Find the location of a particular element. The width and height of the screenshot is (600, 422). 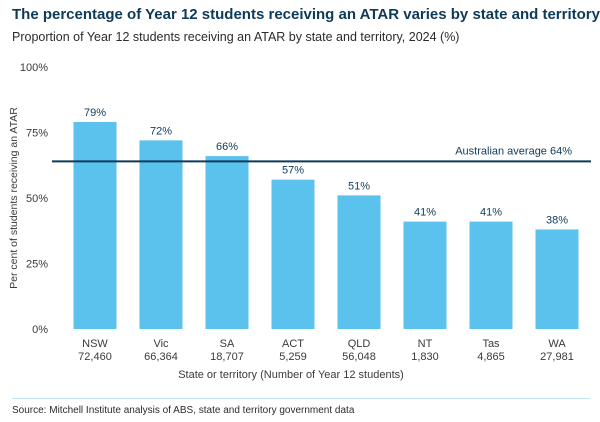

bar-nt is located at coordinates (425, 275).